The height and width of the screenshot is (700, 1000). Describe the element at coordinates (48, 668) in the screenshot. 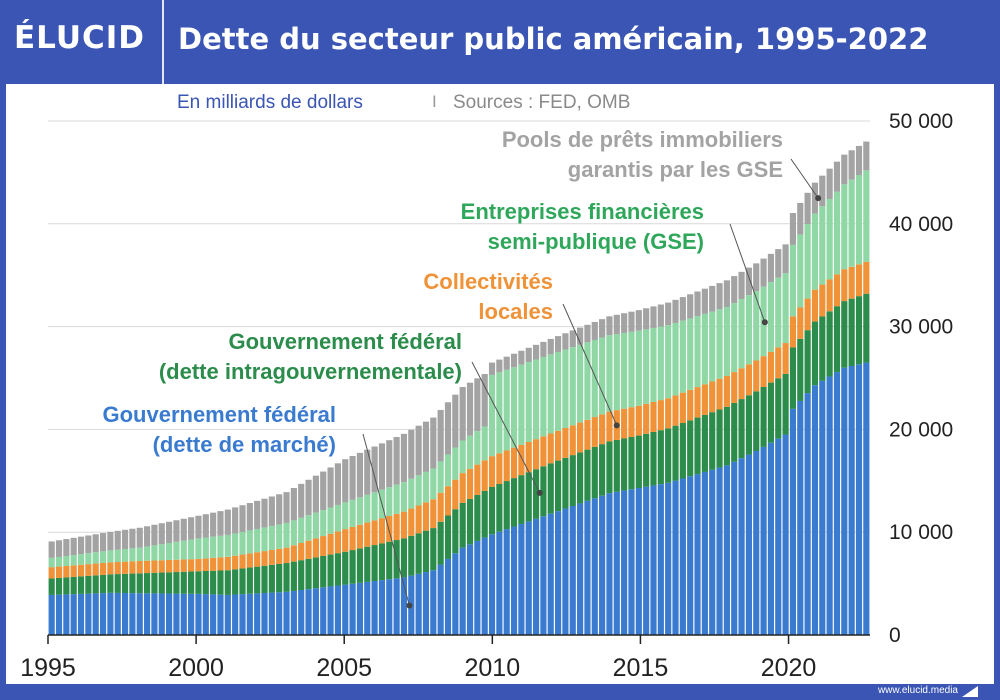

I see `x-tick-label: 1995` at that location.